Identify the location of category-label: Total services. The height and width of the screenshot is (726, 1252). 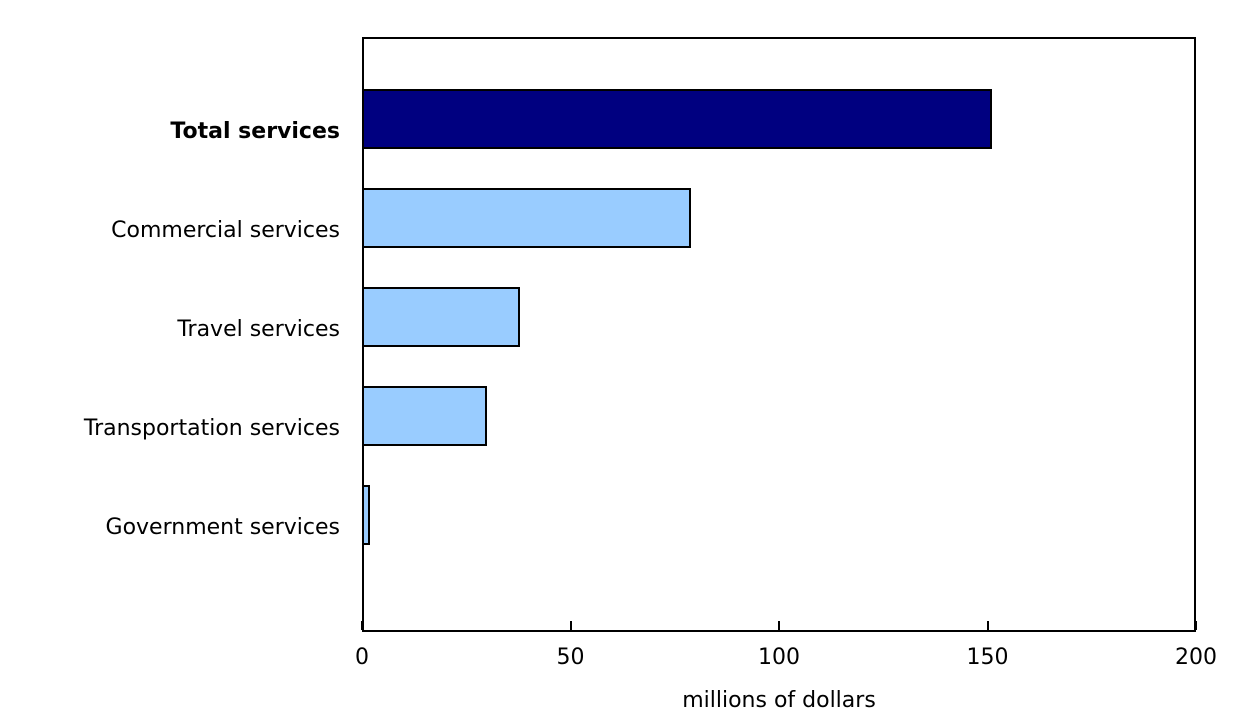
(255, 131).